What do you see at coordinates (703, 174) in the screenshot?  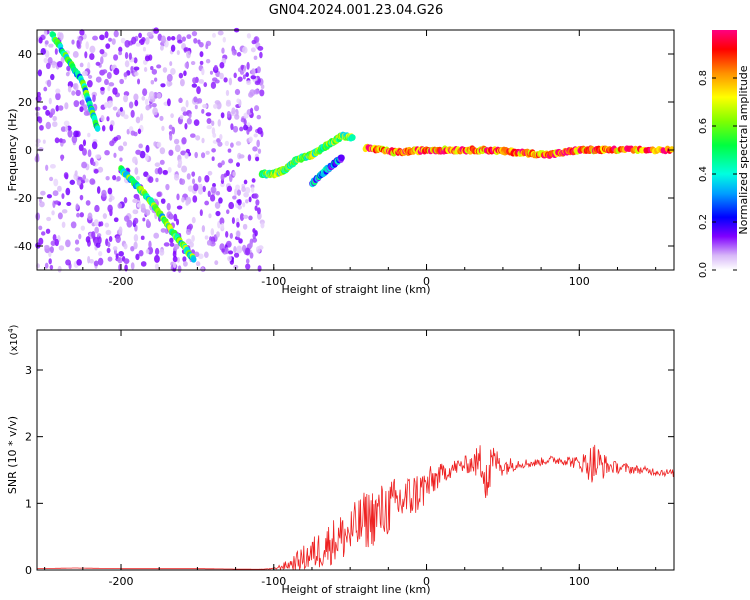 I see `colorbar-tick-label: 0.4` at bounding box center [703, 174].